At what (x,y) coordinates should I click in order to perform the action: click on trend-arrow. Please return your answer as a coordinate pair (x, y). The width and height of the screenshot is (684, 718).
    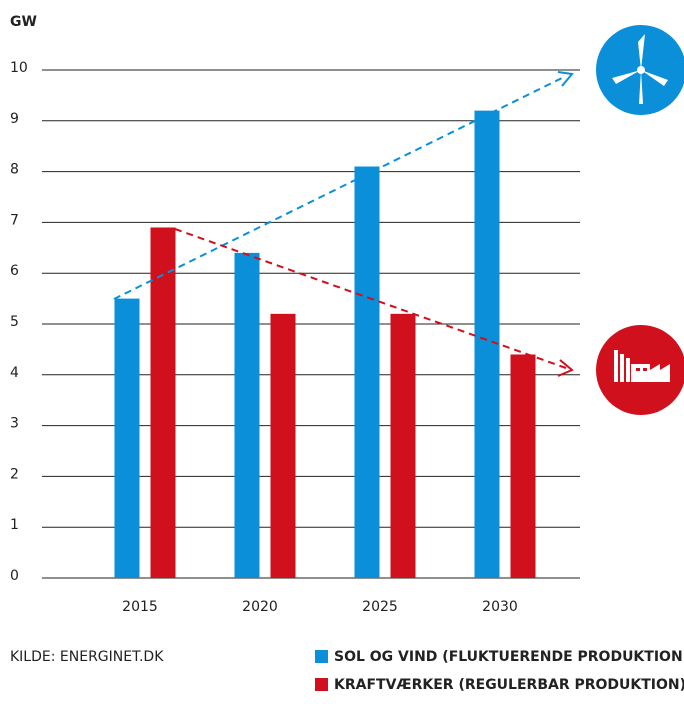
    Looking at the image, I should click on (370, 298).